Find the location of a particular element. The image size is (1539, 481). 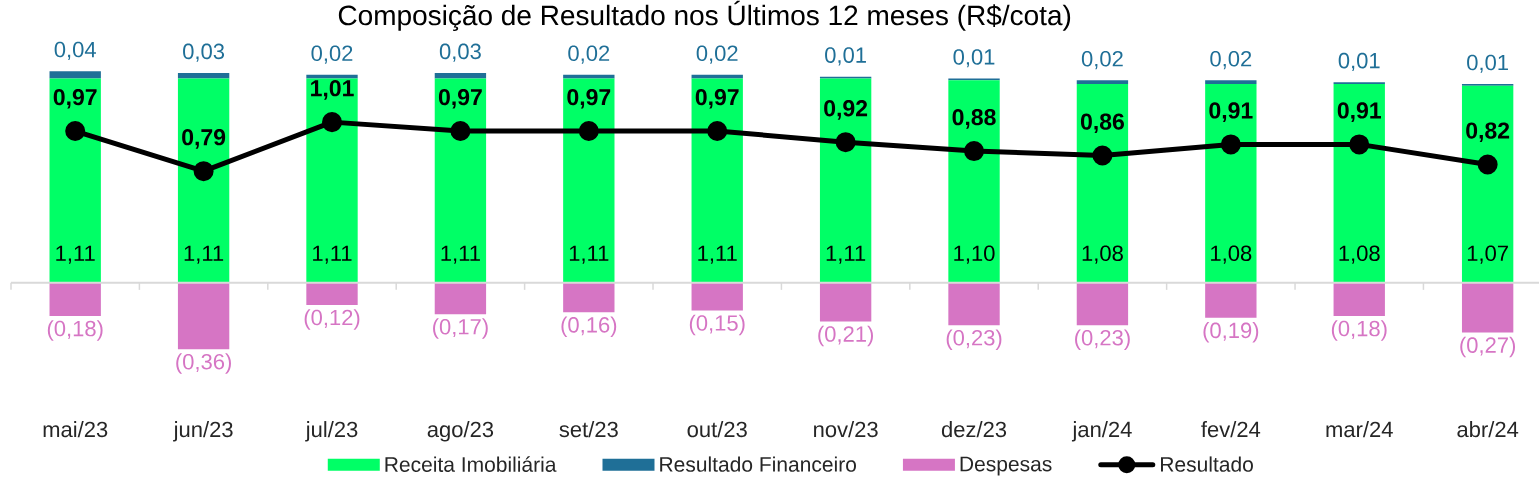

legend-label: Despesas is located at coordinates (1006, 466).